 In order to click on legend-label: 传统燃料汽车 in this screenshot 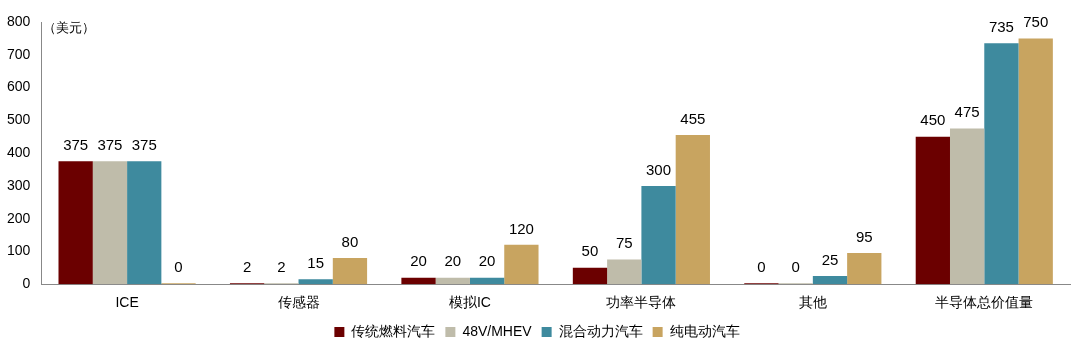, I will do `click(393, 330)`.